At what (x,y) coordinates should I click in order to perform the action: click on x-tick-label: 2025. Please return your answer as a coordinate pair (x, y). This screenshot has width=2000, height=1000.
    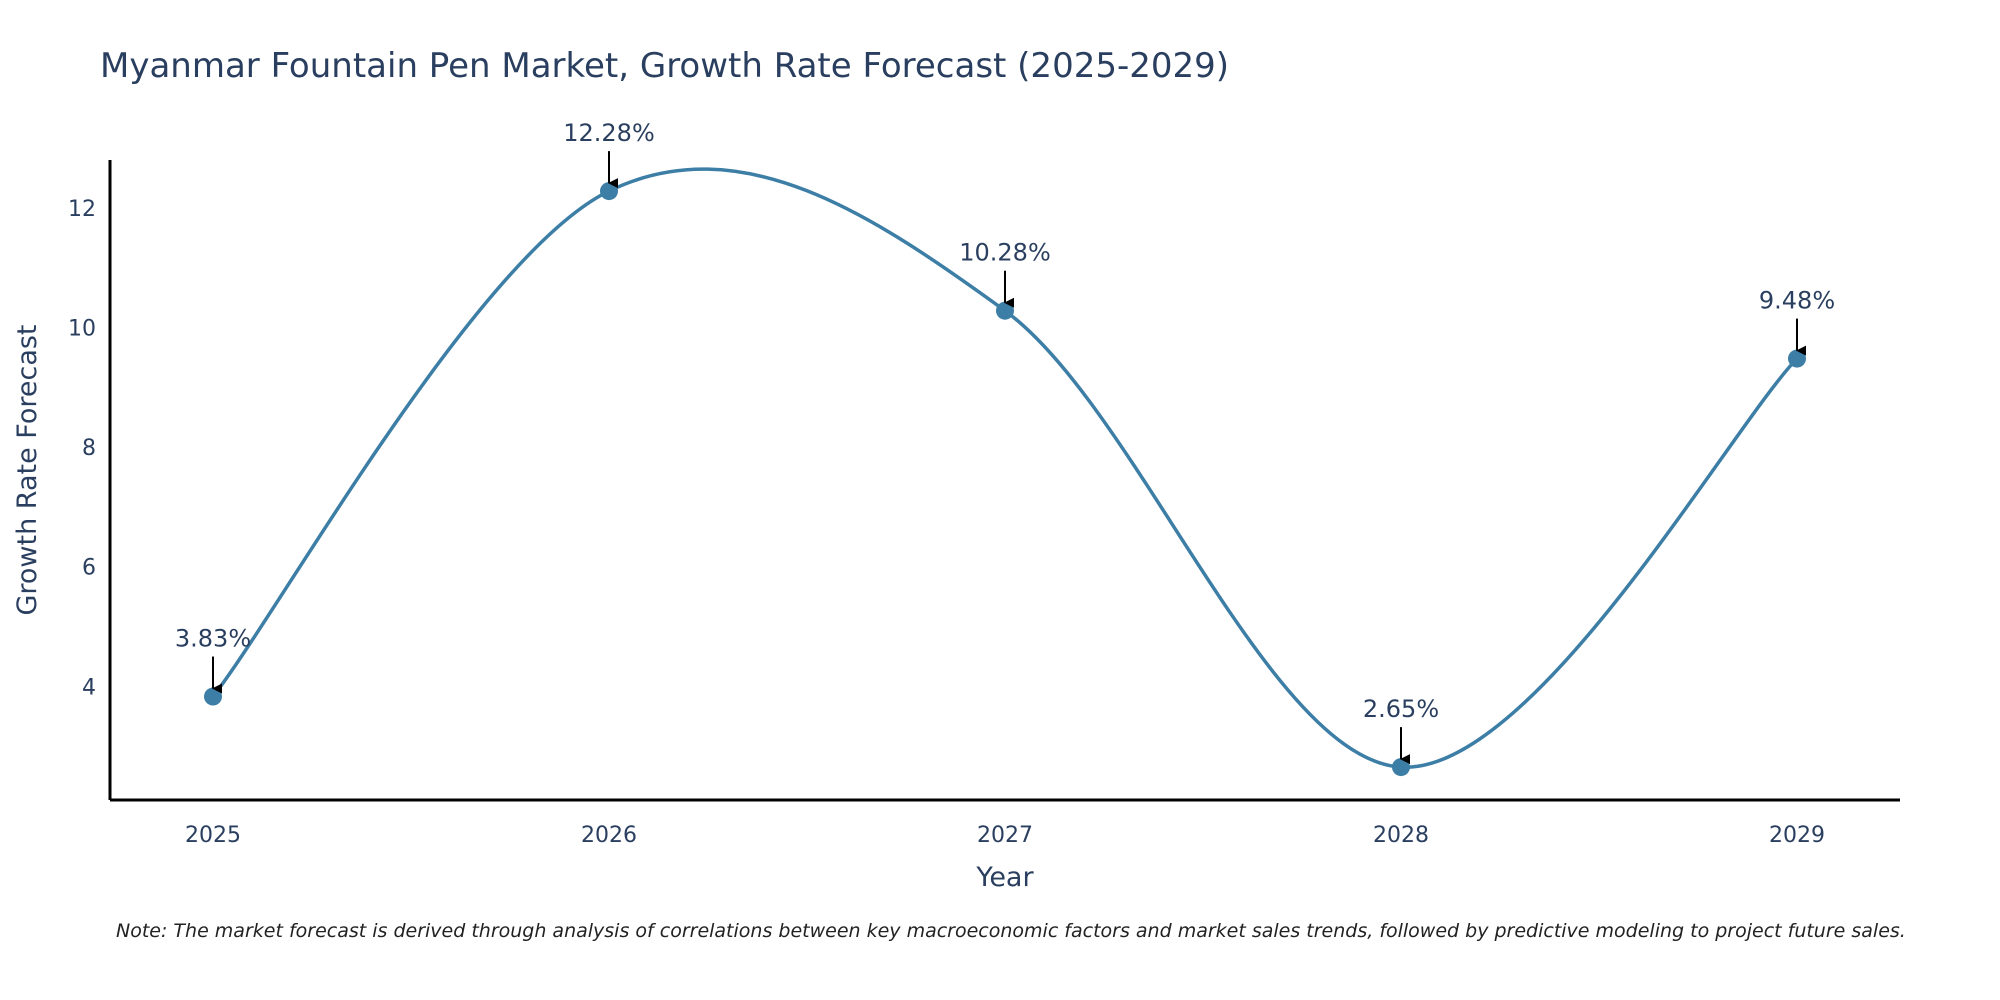
    Looking at the image, I should click on (213, 835).